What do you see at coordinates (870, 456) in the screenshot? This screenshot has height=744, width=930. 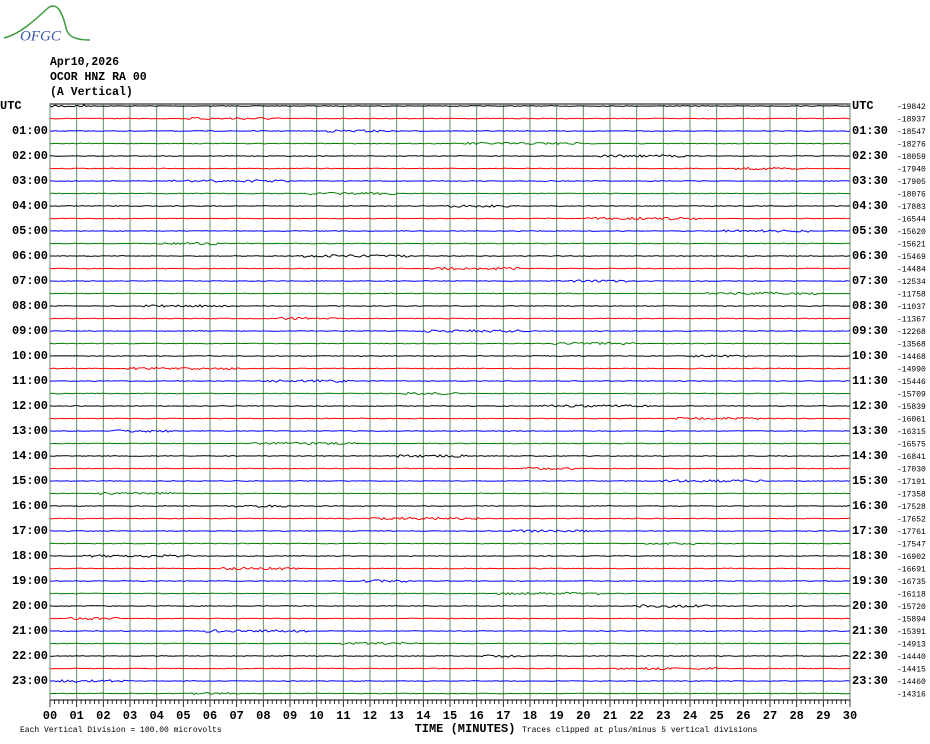 I see `right-time-label: 14:30` at bounding box center [870, 456].